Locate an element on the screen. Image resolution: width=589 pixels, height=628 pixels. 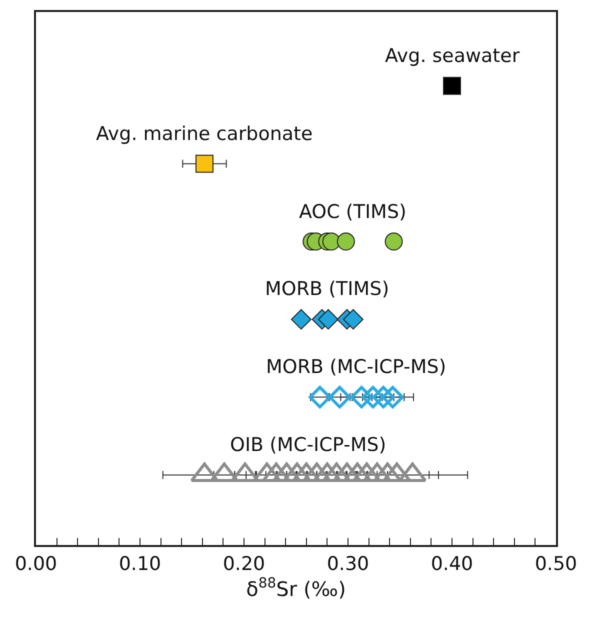
x-tick-label: 0.30 is located at coordinates (348, 563).